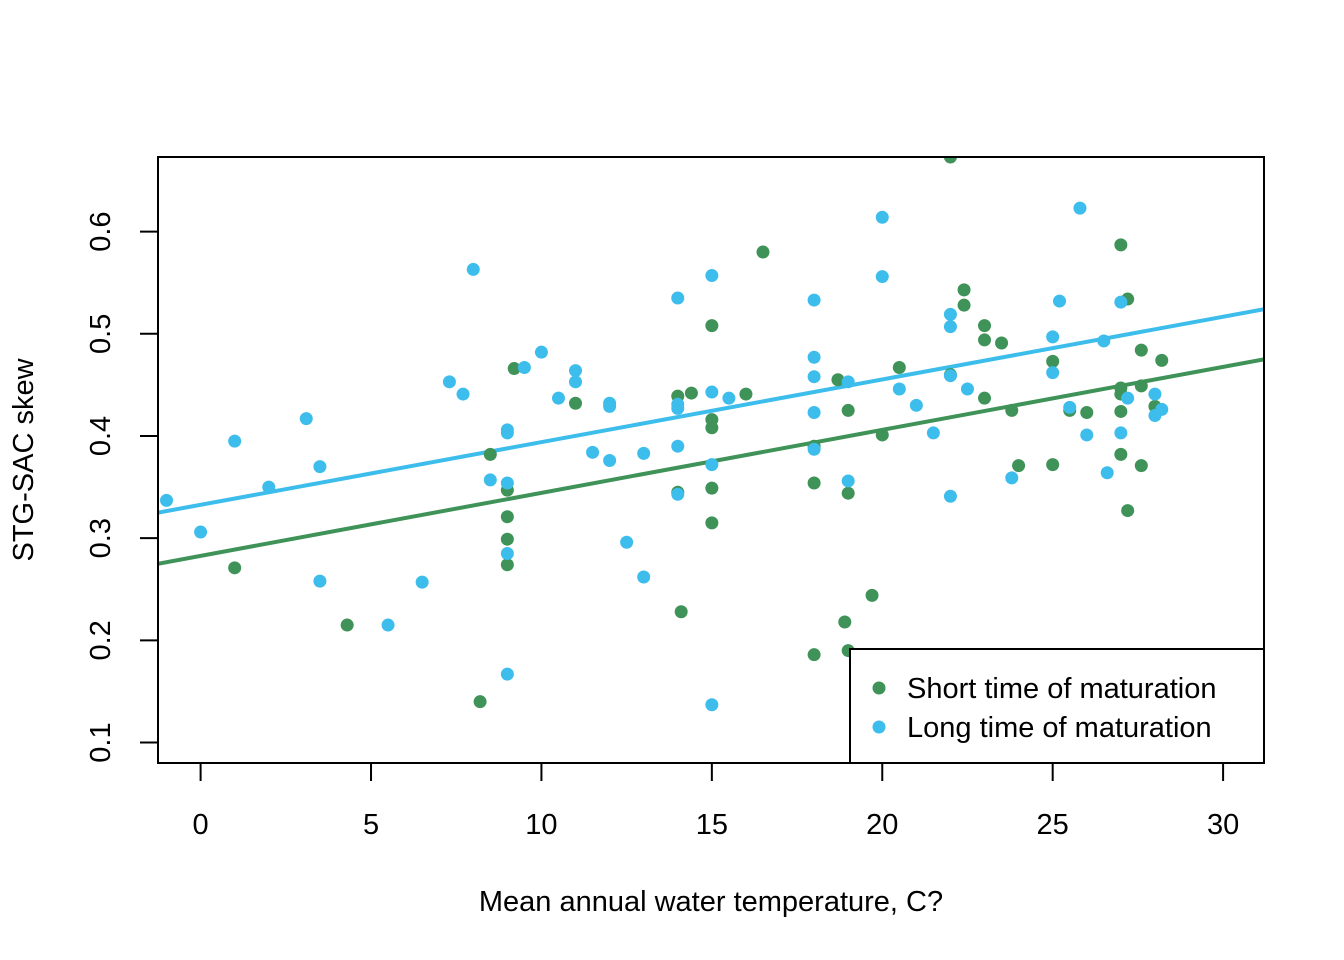 This screenshot has height=960, width=1344. Describe the element at coordinates (371, 825) in the screenshot. I see `x-tick-label: 5` at that location.